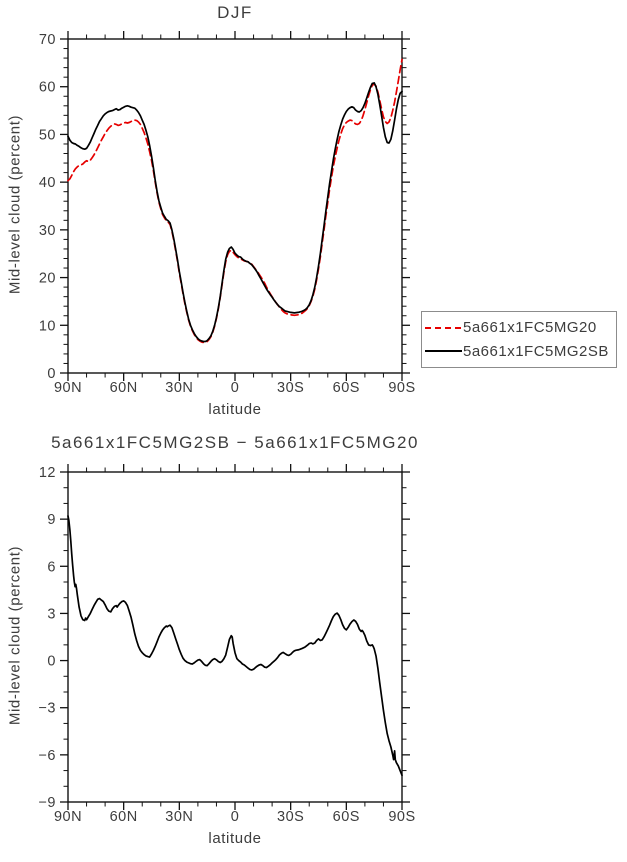 Image resolution: width=627 pixels, height=862 pixels. Describe the element at coordinates (443, 351) in the screenshot. I see `black-solid-line-icon` at that location.